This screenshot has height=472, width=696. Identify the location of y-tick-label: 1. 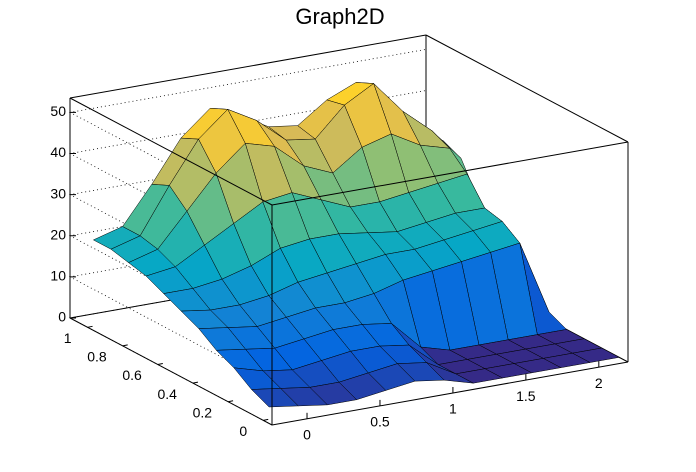
(68, 338).